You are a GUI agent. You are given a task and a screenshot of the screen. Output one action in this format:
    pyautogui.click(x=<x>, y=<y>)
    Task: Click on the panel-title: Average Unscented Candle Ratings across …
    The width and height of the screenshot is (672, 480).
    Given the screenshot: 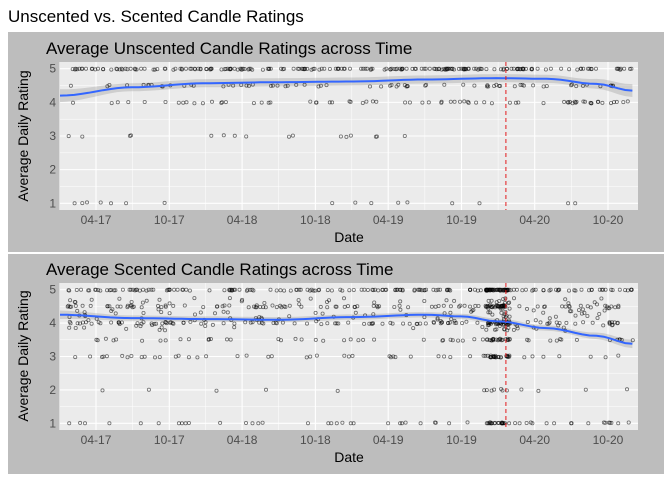 What is the action you would take?
    pyautogui.click(x=229, y=48)
    